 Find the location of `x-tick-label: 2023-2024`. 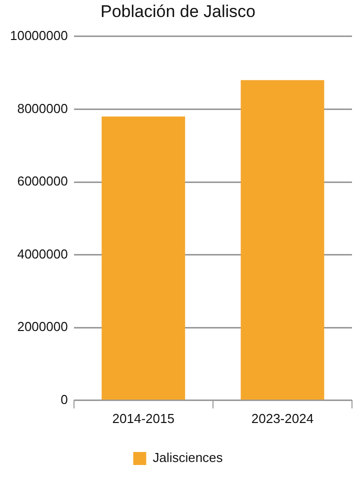

x-tick-label: 2023-2024 is located at coordinates (282, 418).